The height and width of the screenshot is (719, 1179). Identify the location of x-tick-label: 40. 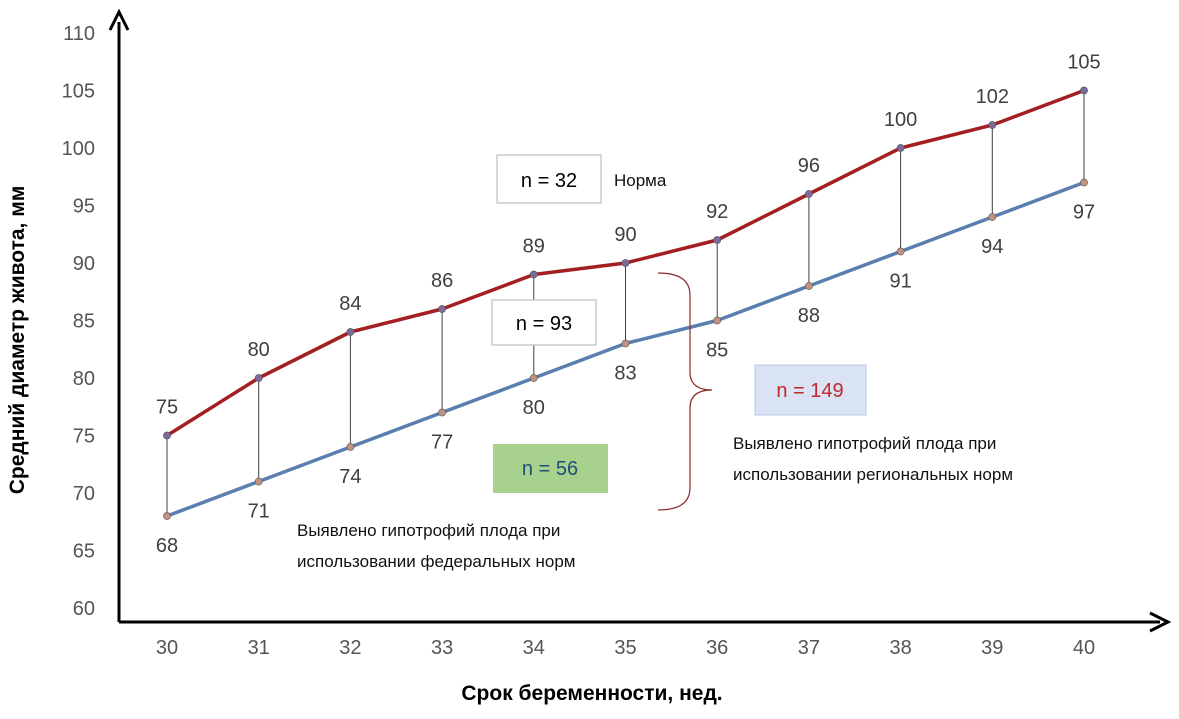
(1084, 648).